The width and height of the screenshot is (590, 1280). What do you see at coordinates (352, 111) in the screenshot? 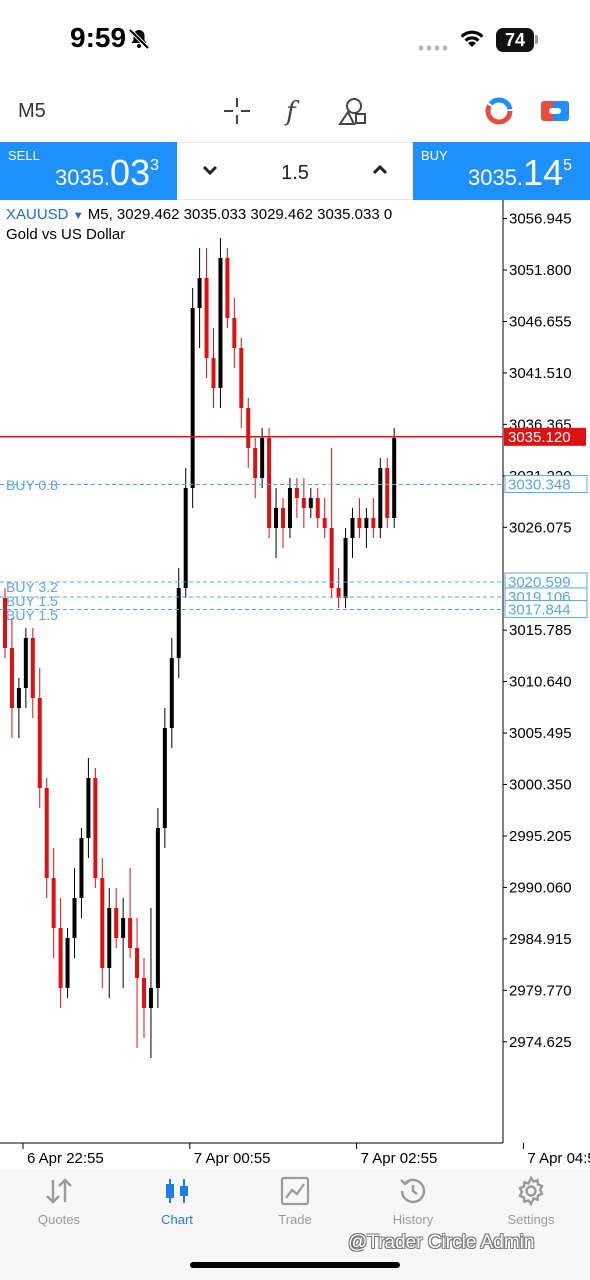
I see `objects-icon` at bounding box center [352, 111].